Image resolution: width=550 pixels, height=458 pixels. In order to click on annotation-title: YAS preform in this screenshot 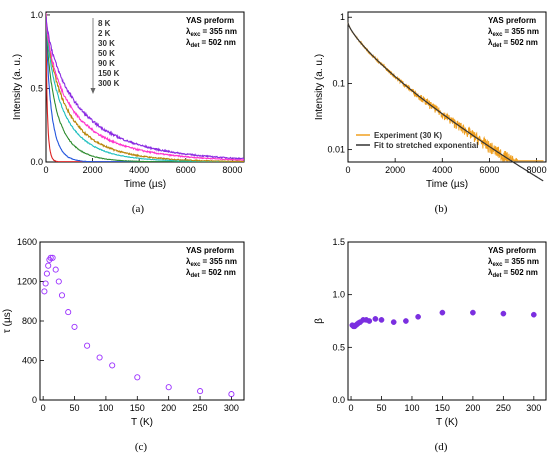, I will do `click(512, 250)`.